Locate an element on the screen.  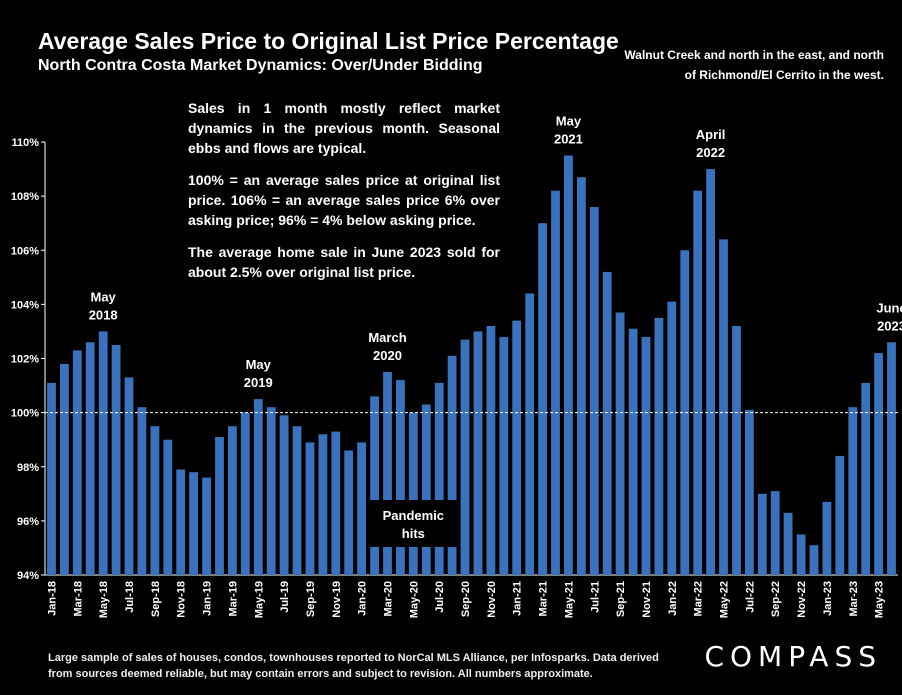
pandemic-callout-label: Pandemic hits is located at coordinates (413, 524).